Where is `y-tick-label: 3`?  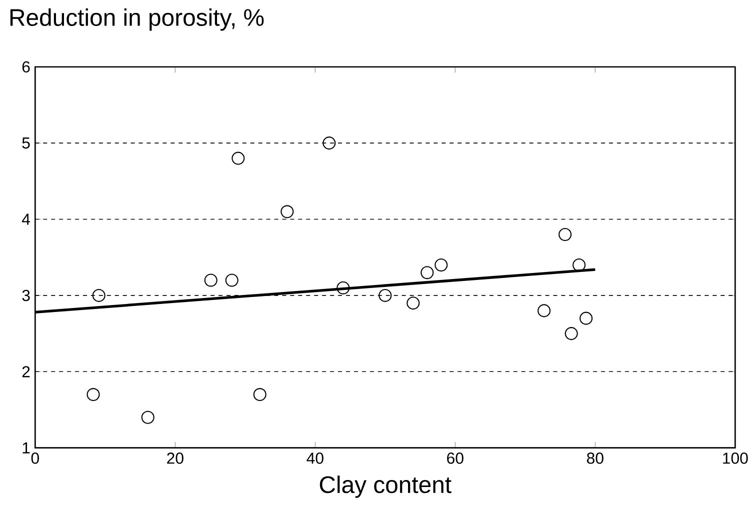
y-tick-label: 3 is located at coordinates (26, 296).